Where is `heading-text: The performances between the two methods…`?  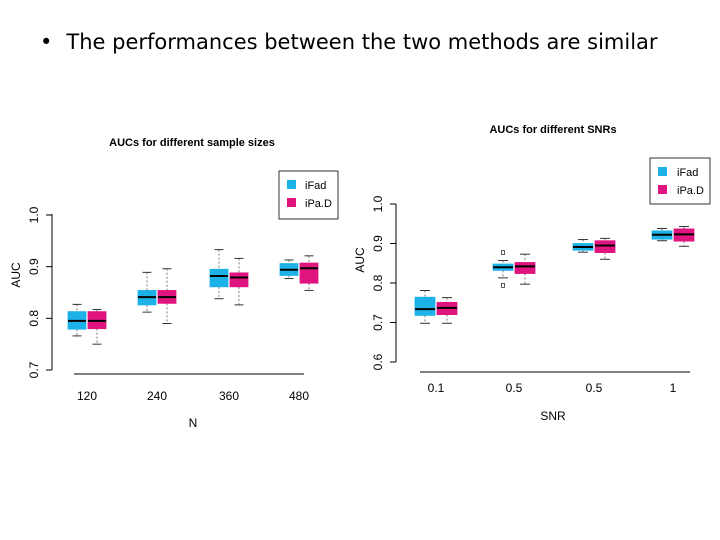
heading-text: The performances between the two methods… is located at coordinates (362, 42).